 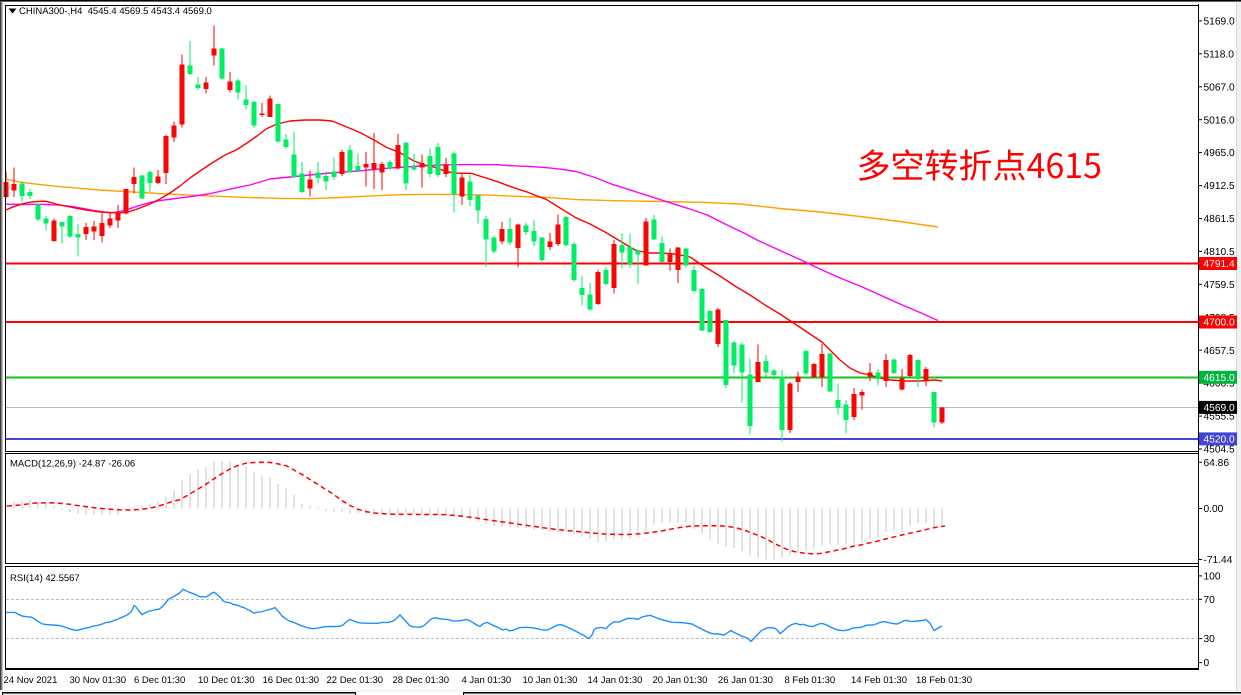 What do you see at coordinates (421, 680) in the screenshot?
I see `svg-text: 28 Dec 01:30` at bounding box center [421, 680].